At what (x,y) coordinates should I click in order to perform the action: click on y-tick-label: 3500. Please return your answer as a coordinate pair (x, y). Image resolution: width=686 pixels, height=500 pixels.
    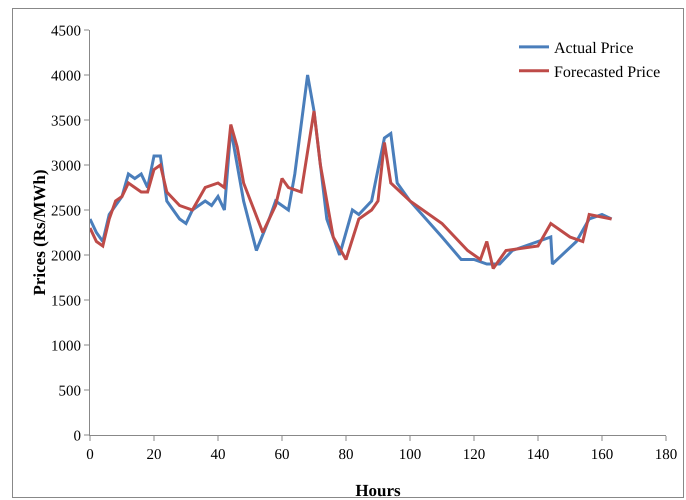
    Looking at the image, I should click on (66, 121).